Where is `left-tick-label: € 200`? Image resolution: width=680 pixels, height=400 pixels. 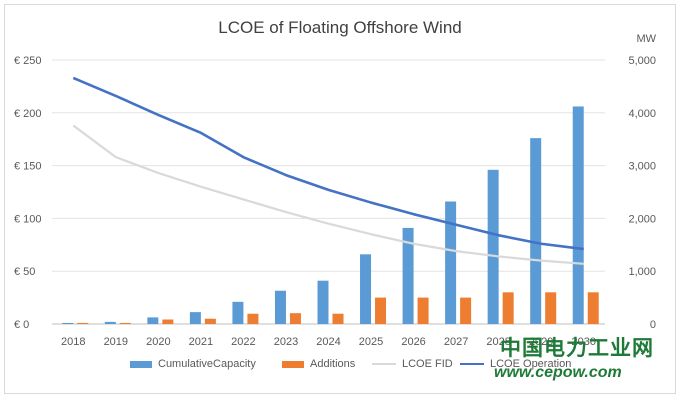 left-tick-label: € 200 is located at coordinates (28, 114).